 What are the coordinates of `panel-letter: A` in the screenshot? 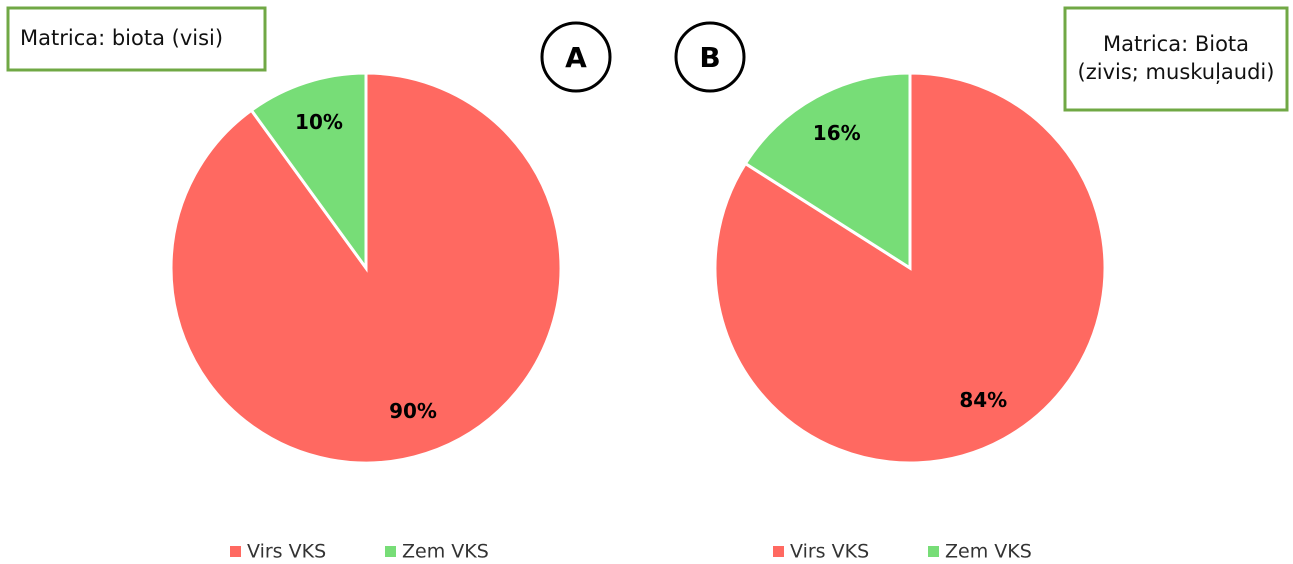 It's located at (576, 57).